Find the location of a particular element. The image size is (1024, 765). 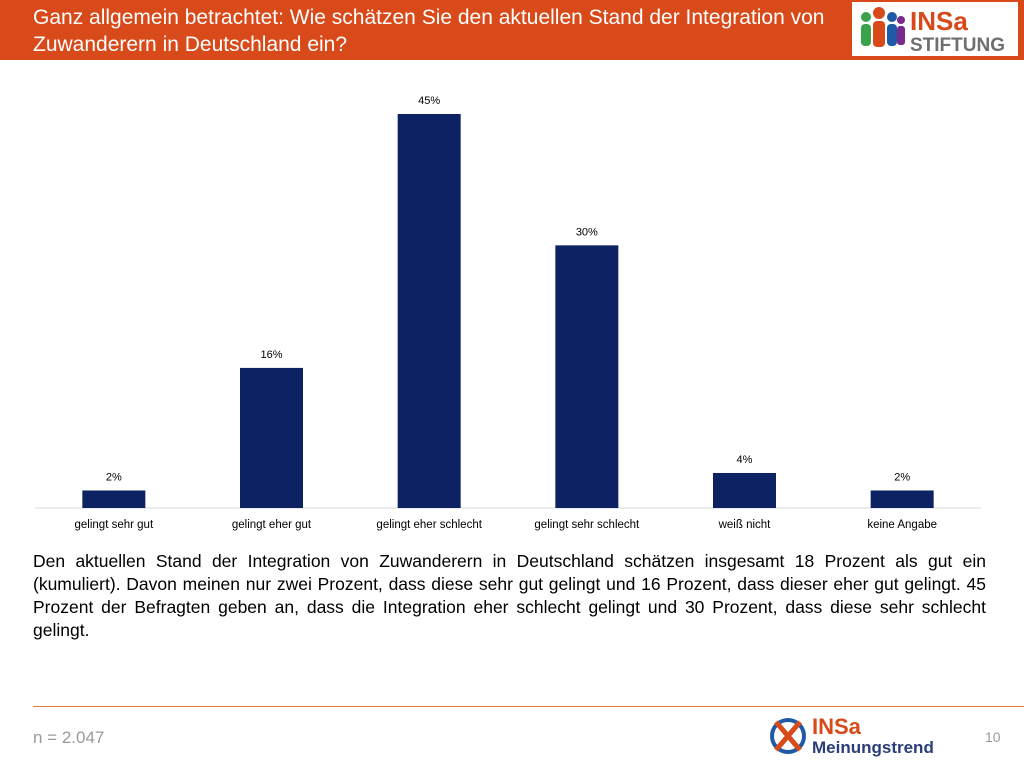

sample-size-label: n = 2.047 is located at coordinates (69, 737).